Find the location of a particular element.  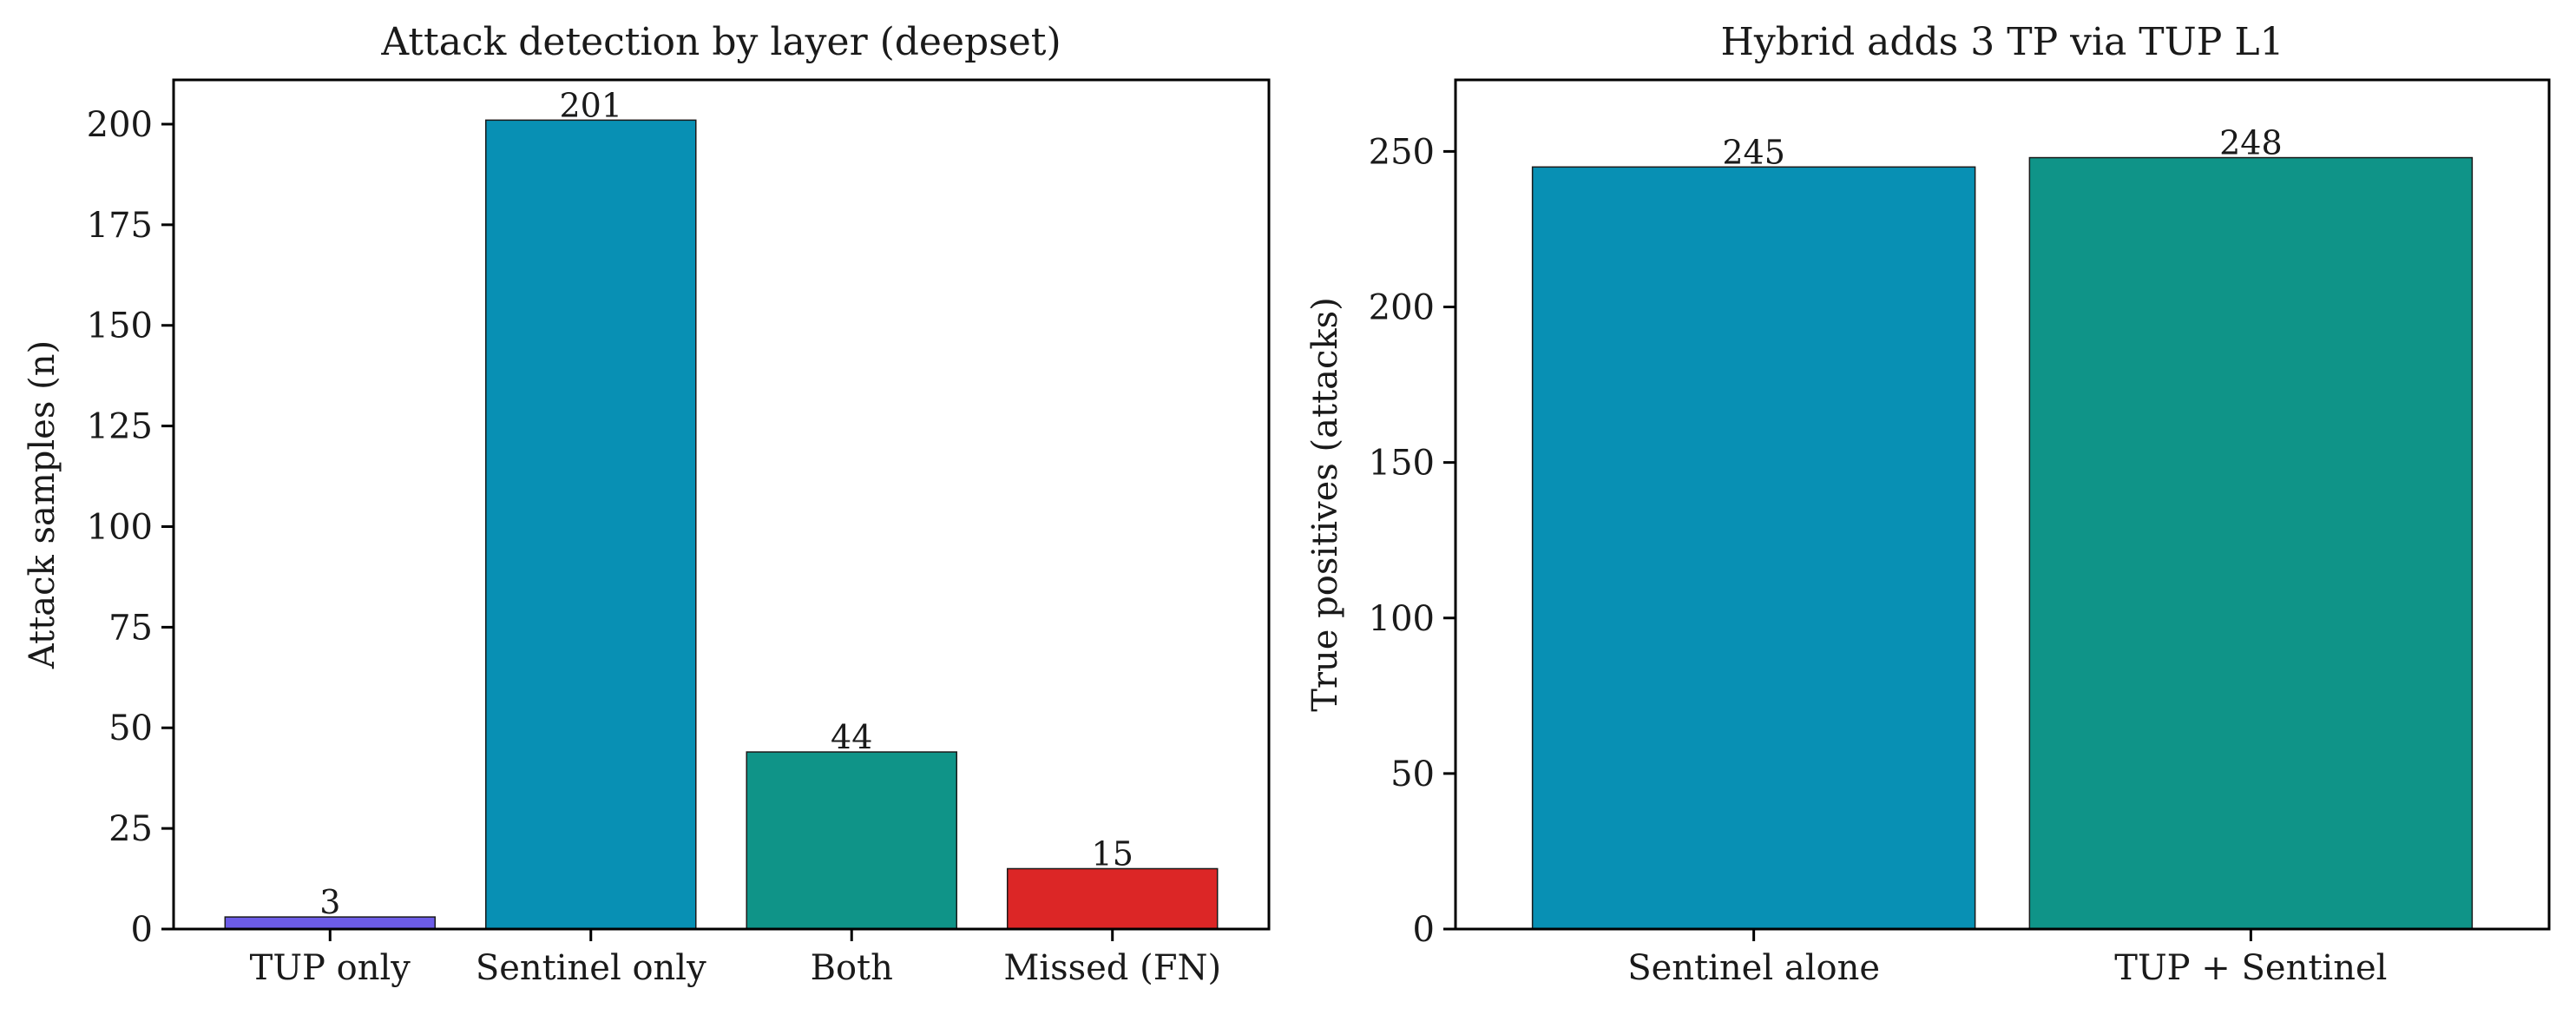

y-tick-label: 125 is located at coordinates (120, 427).